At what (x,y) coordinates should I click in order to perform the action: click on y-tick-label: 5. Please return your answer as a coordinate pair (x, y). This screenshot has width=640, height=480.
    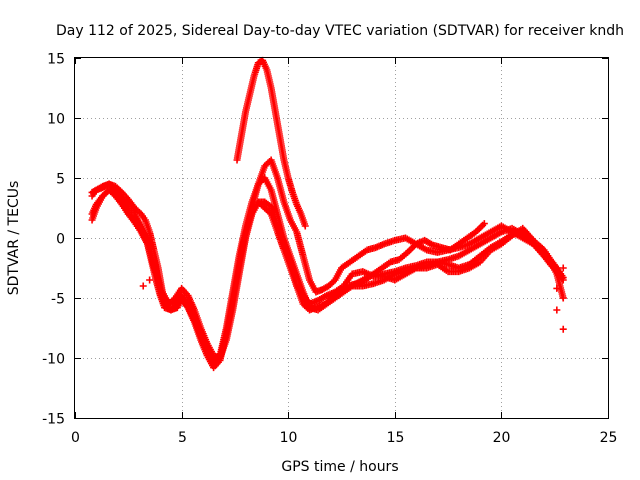
    Looking at the image, I should click on (60, 180).